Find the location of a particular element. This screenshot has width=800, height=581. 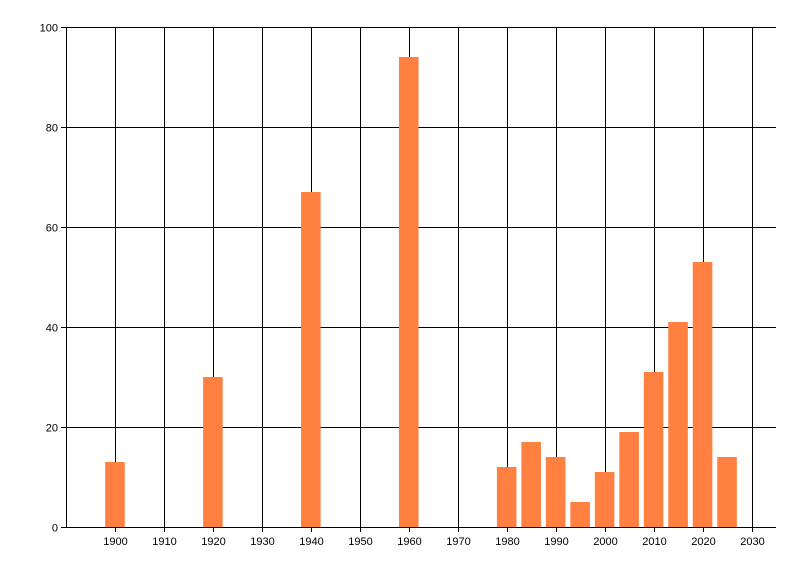

bar-1960 is located at coordinates (408, 292).